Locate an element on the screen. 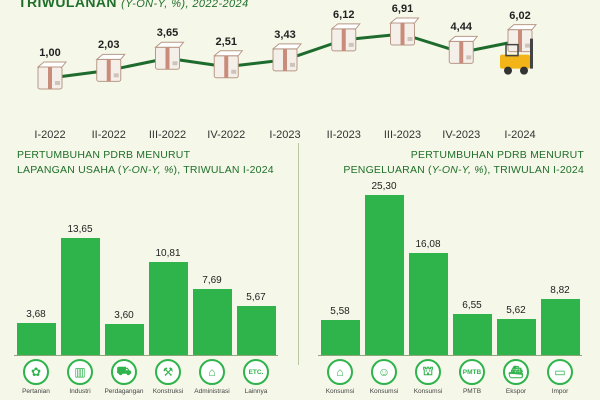 The image size is (600, 400). bar-value-label: 25,30 is located at coordinates (384, 186).